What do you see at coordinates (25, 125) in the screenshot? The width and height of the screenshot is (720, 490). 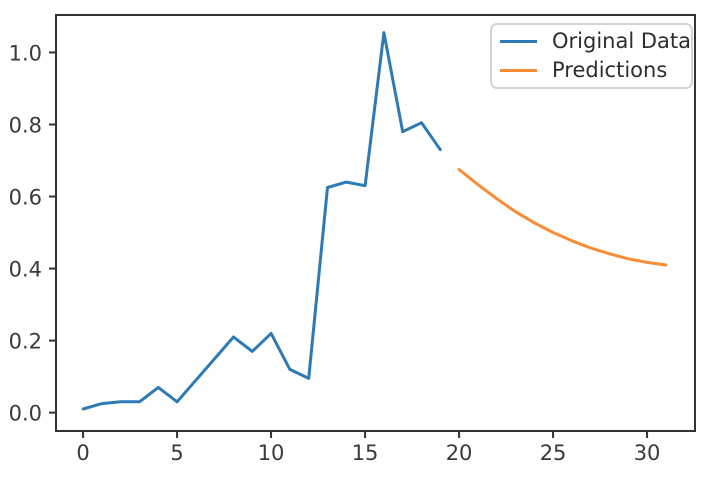 I see `y-tick-label: 0.8` at bounding box center [25, 125].